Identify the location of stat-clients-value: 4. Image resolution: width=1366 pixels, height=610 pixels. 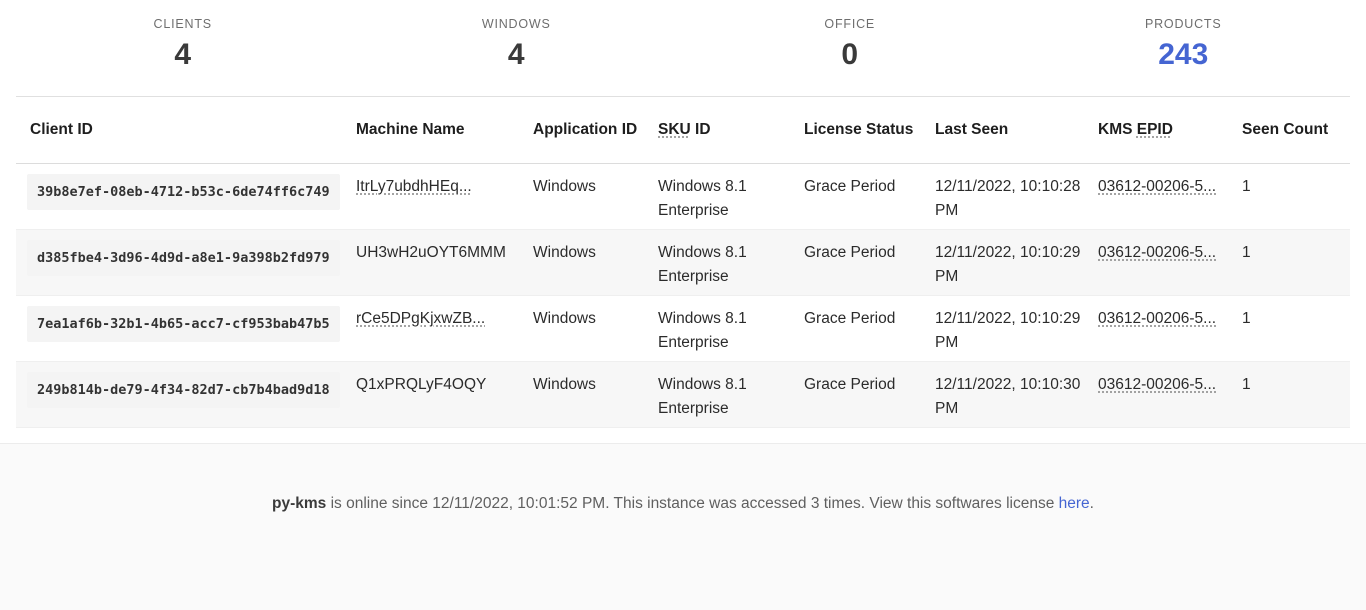
(183, 54).